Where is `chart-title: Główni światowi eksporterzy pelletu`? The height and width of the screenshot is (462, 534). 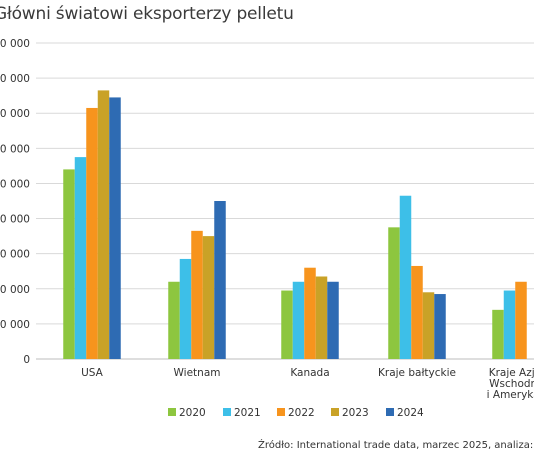
chart-title: Główni światowi eksporterzy pelletu is located at coordinates (147, 14).